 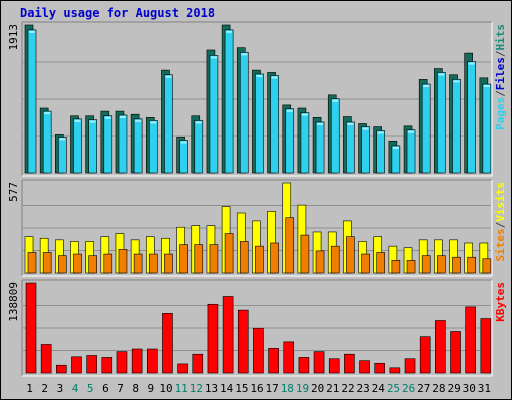 I want to click on x-tick-label: 9, so click(x=151, y=388).